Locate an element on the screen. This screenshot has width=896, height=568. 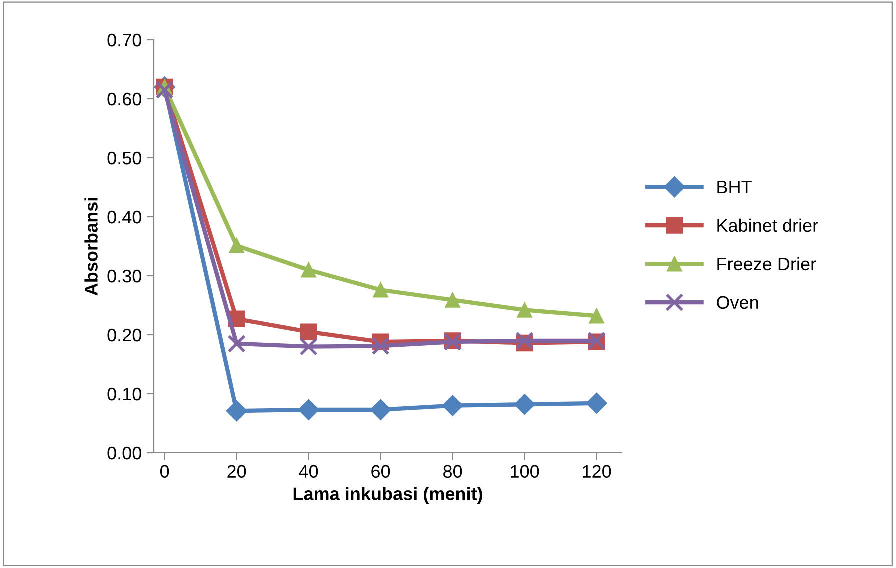
x-tick-label: 20 is located at coordinates (237, 471).